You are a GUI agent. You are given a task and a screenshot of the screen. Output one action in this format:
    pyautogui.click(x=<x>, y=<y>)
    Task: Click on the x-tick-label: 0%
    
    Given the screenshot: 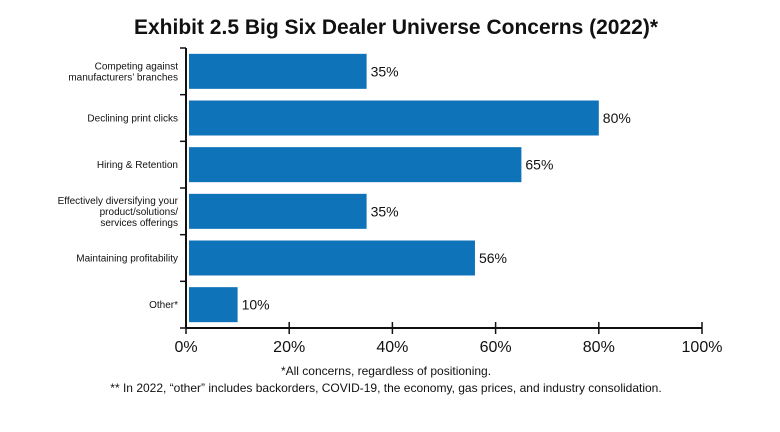 What is the action you would take?
    pyautogui.click(x=185, y=347)
    